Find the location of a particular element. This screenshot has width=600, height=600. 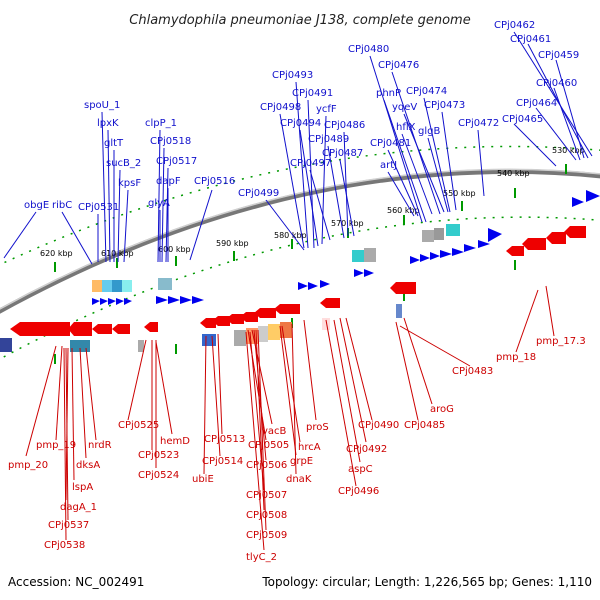

gene-label: CPj0517 is located at coordinates (176, 161).